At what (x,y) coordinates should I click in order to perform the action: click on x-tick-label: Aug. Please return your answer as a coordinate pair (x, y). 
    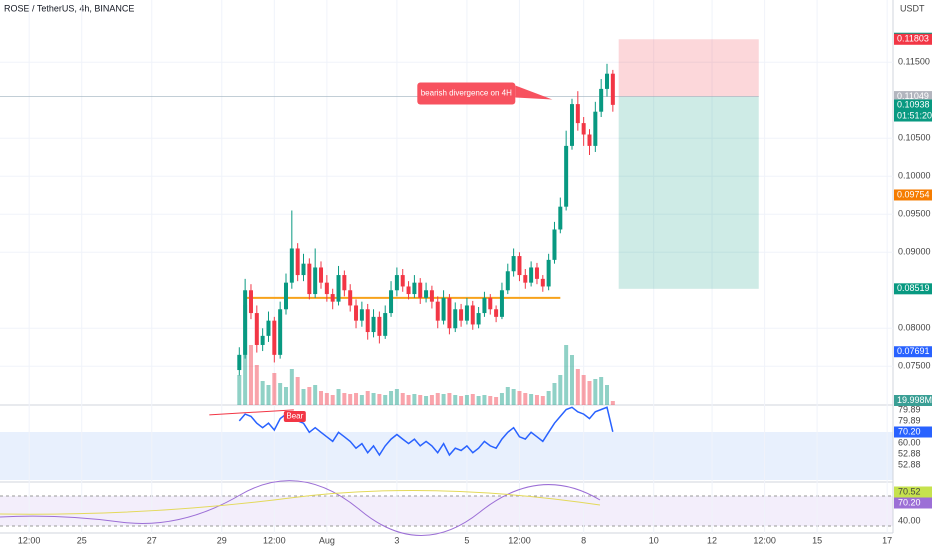
    Looking at the image, I should click on (327, 540).